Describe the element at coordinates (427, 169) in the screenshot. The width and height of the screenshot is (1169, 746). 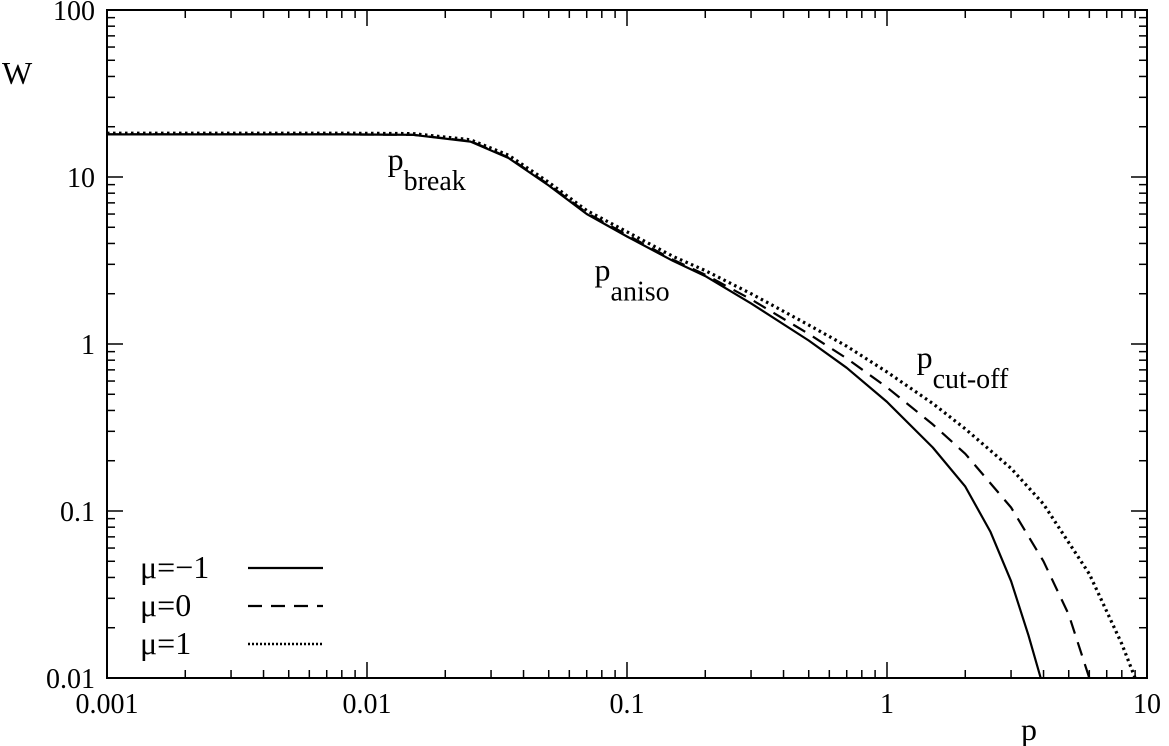
I see `annotation-label: pbreak` at that location.